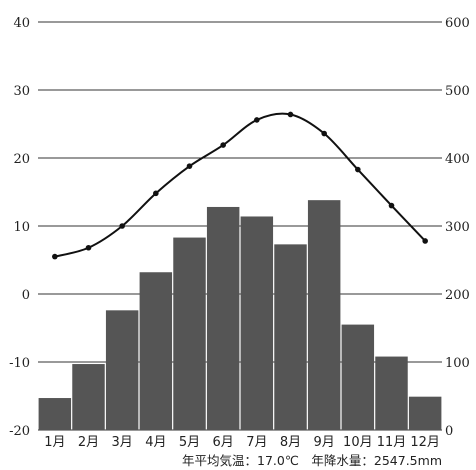 This screenshot has height=470, width=476. I want to click on month-label: 4月, so click(155, 442).